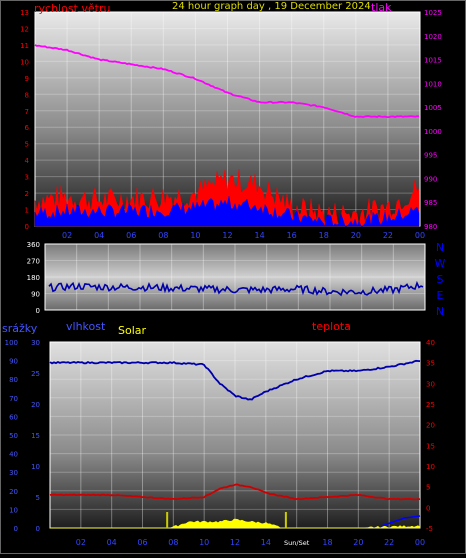 This screenshot has height=558, width=466. I want to click on direction-tick-label: 0, so click(38, 311).